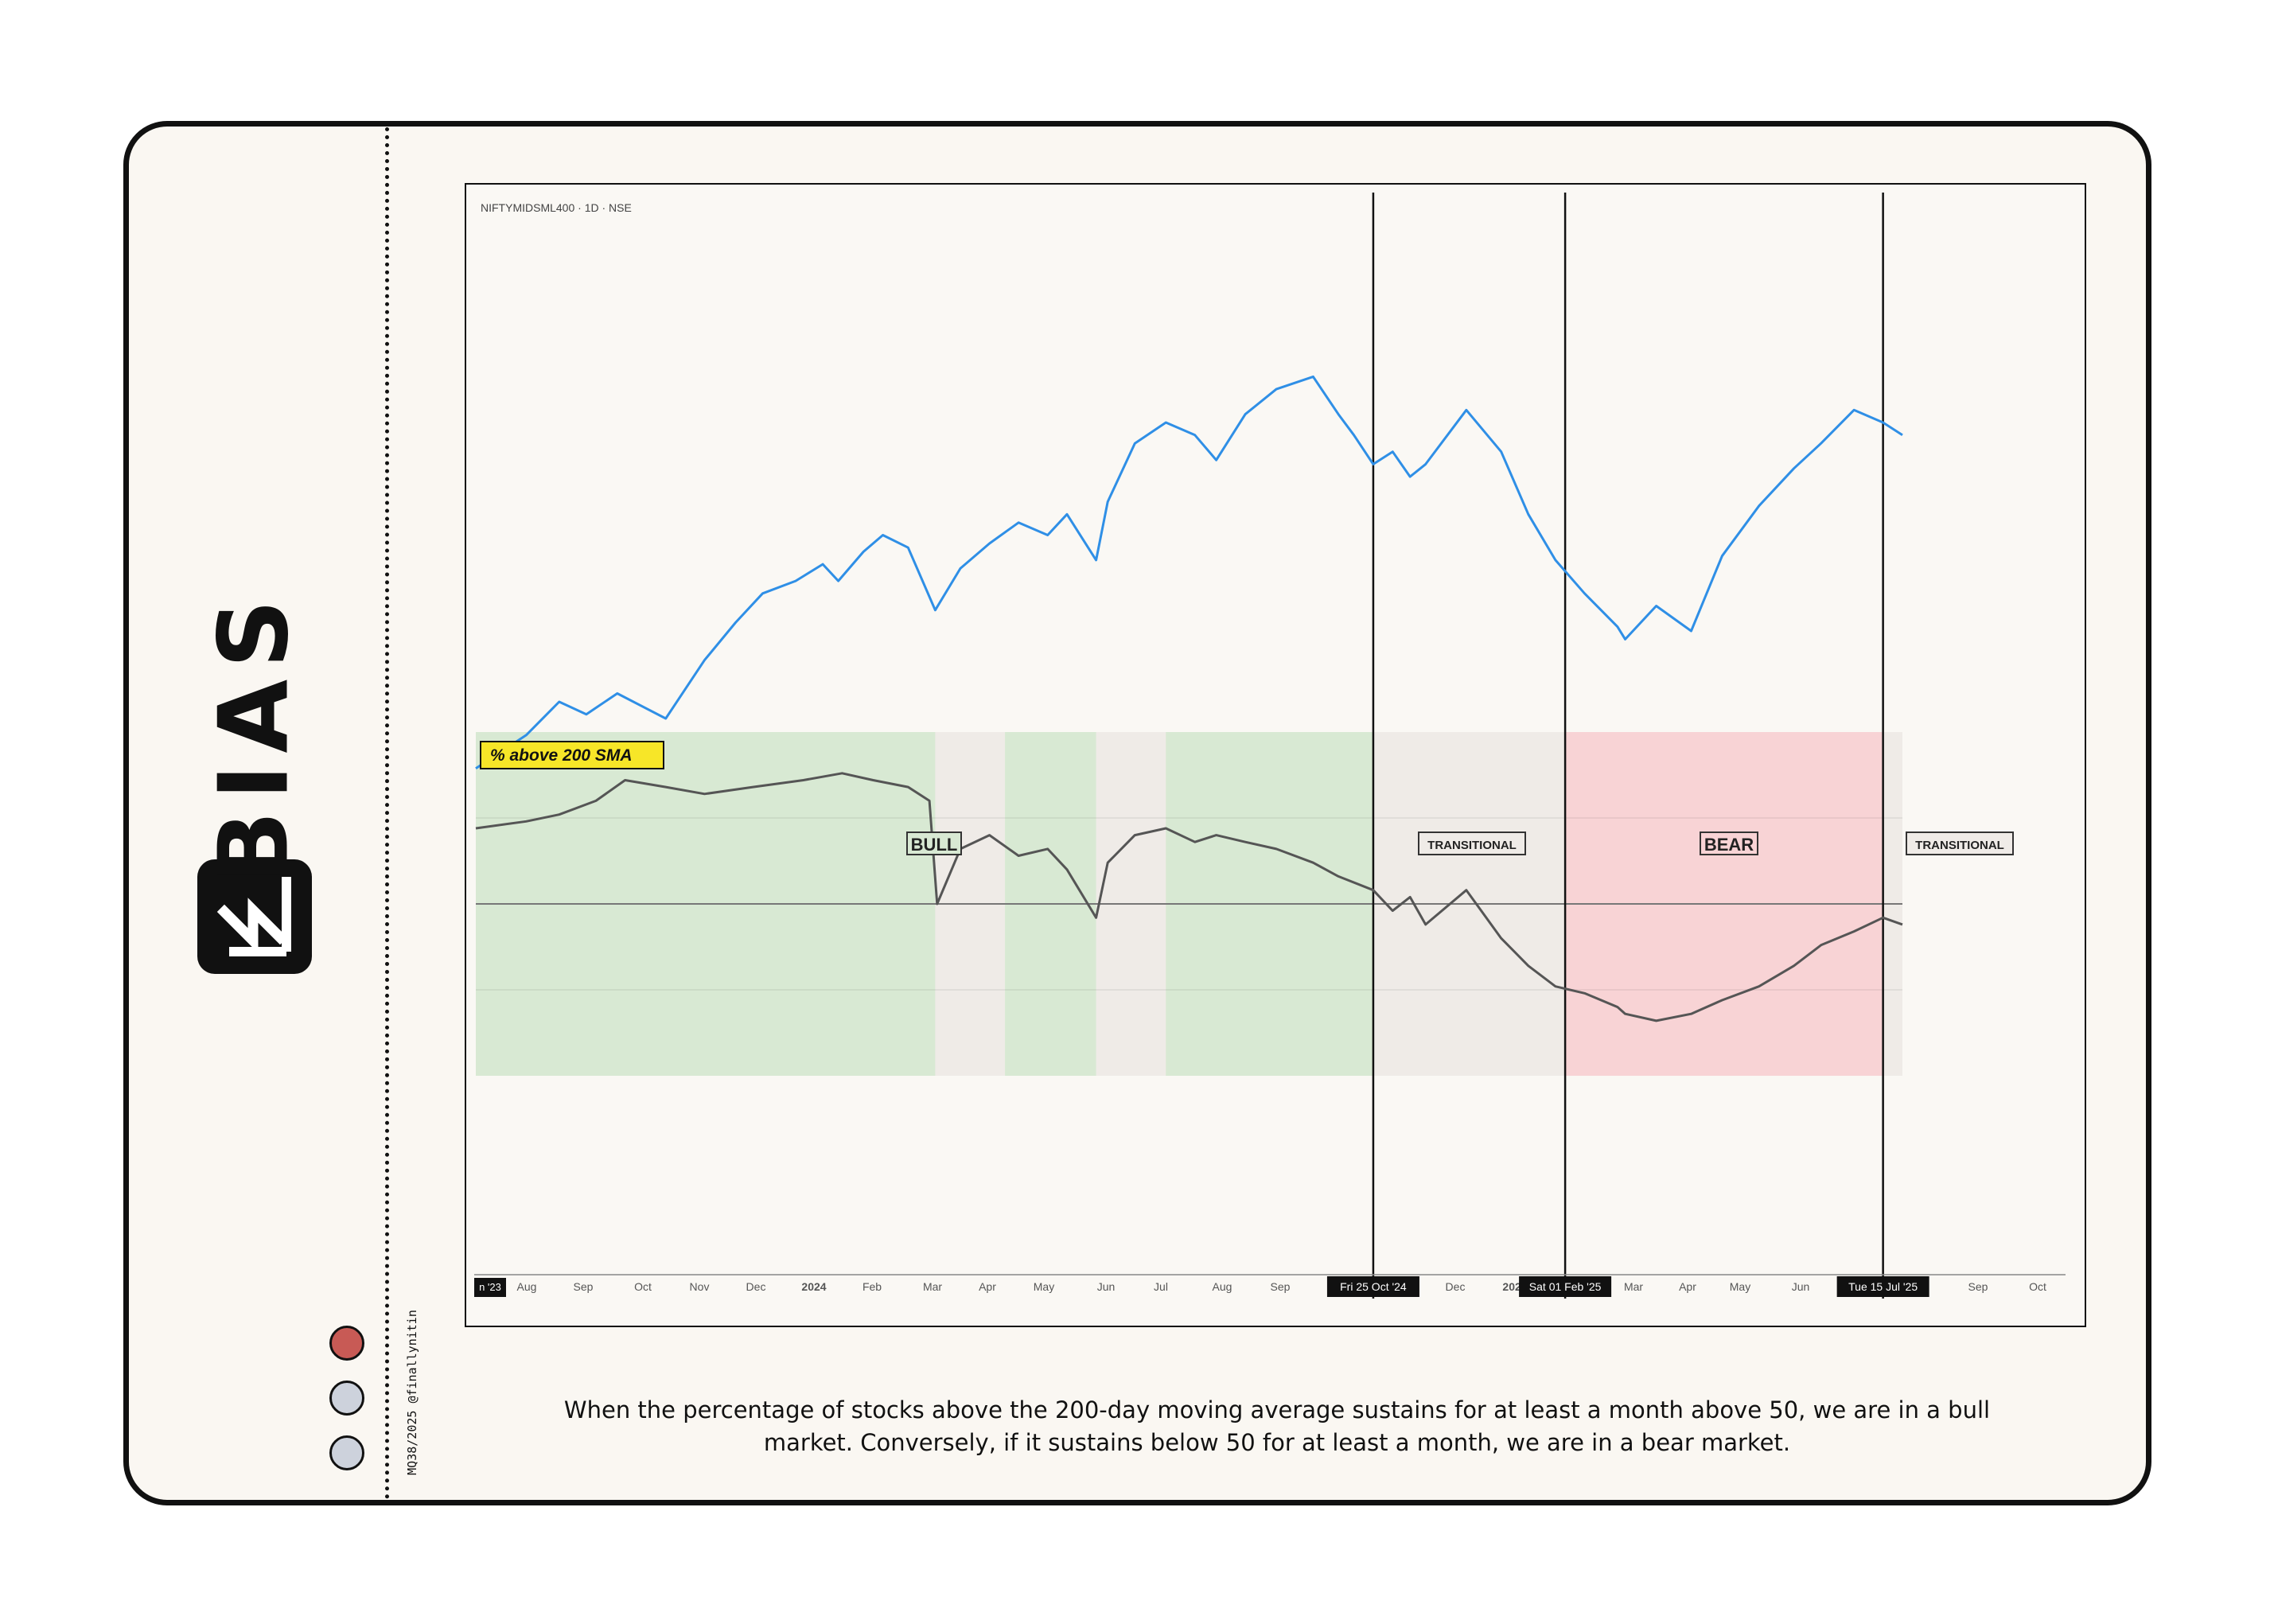  Describe the element at coordinates (700, 1286) in the screenshot. I see `x-tick-label: Nov` at that location.